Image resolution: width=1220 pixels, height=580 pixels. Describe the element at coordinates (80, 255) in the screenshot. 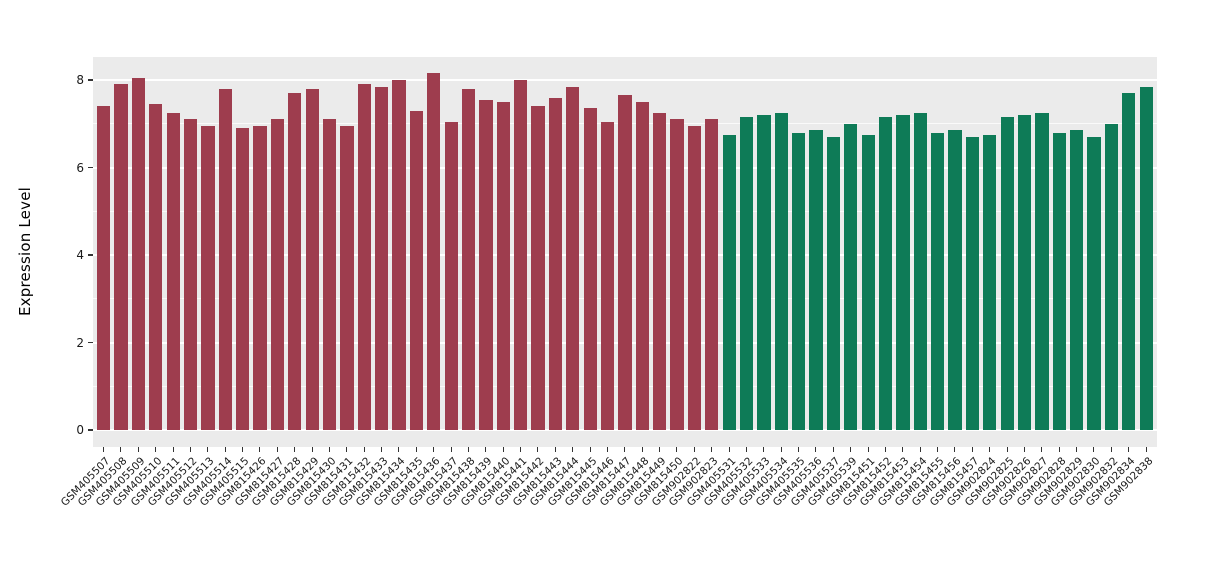

I see `y-tick-label: 4` at that location.